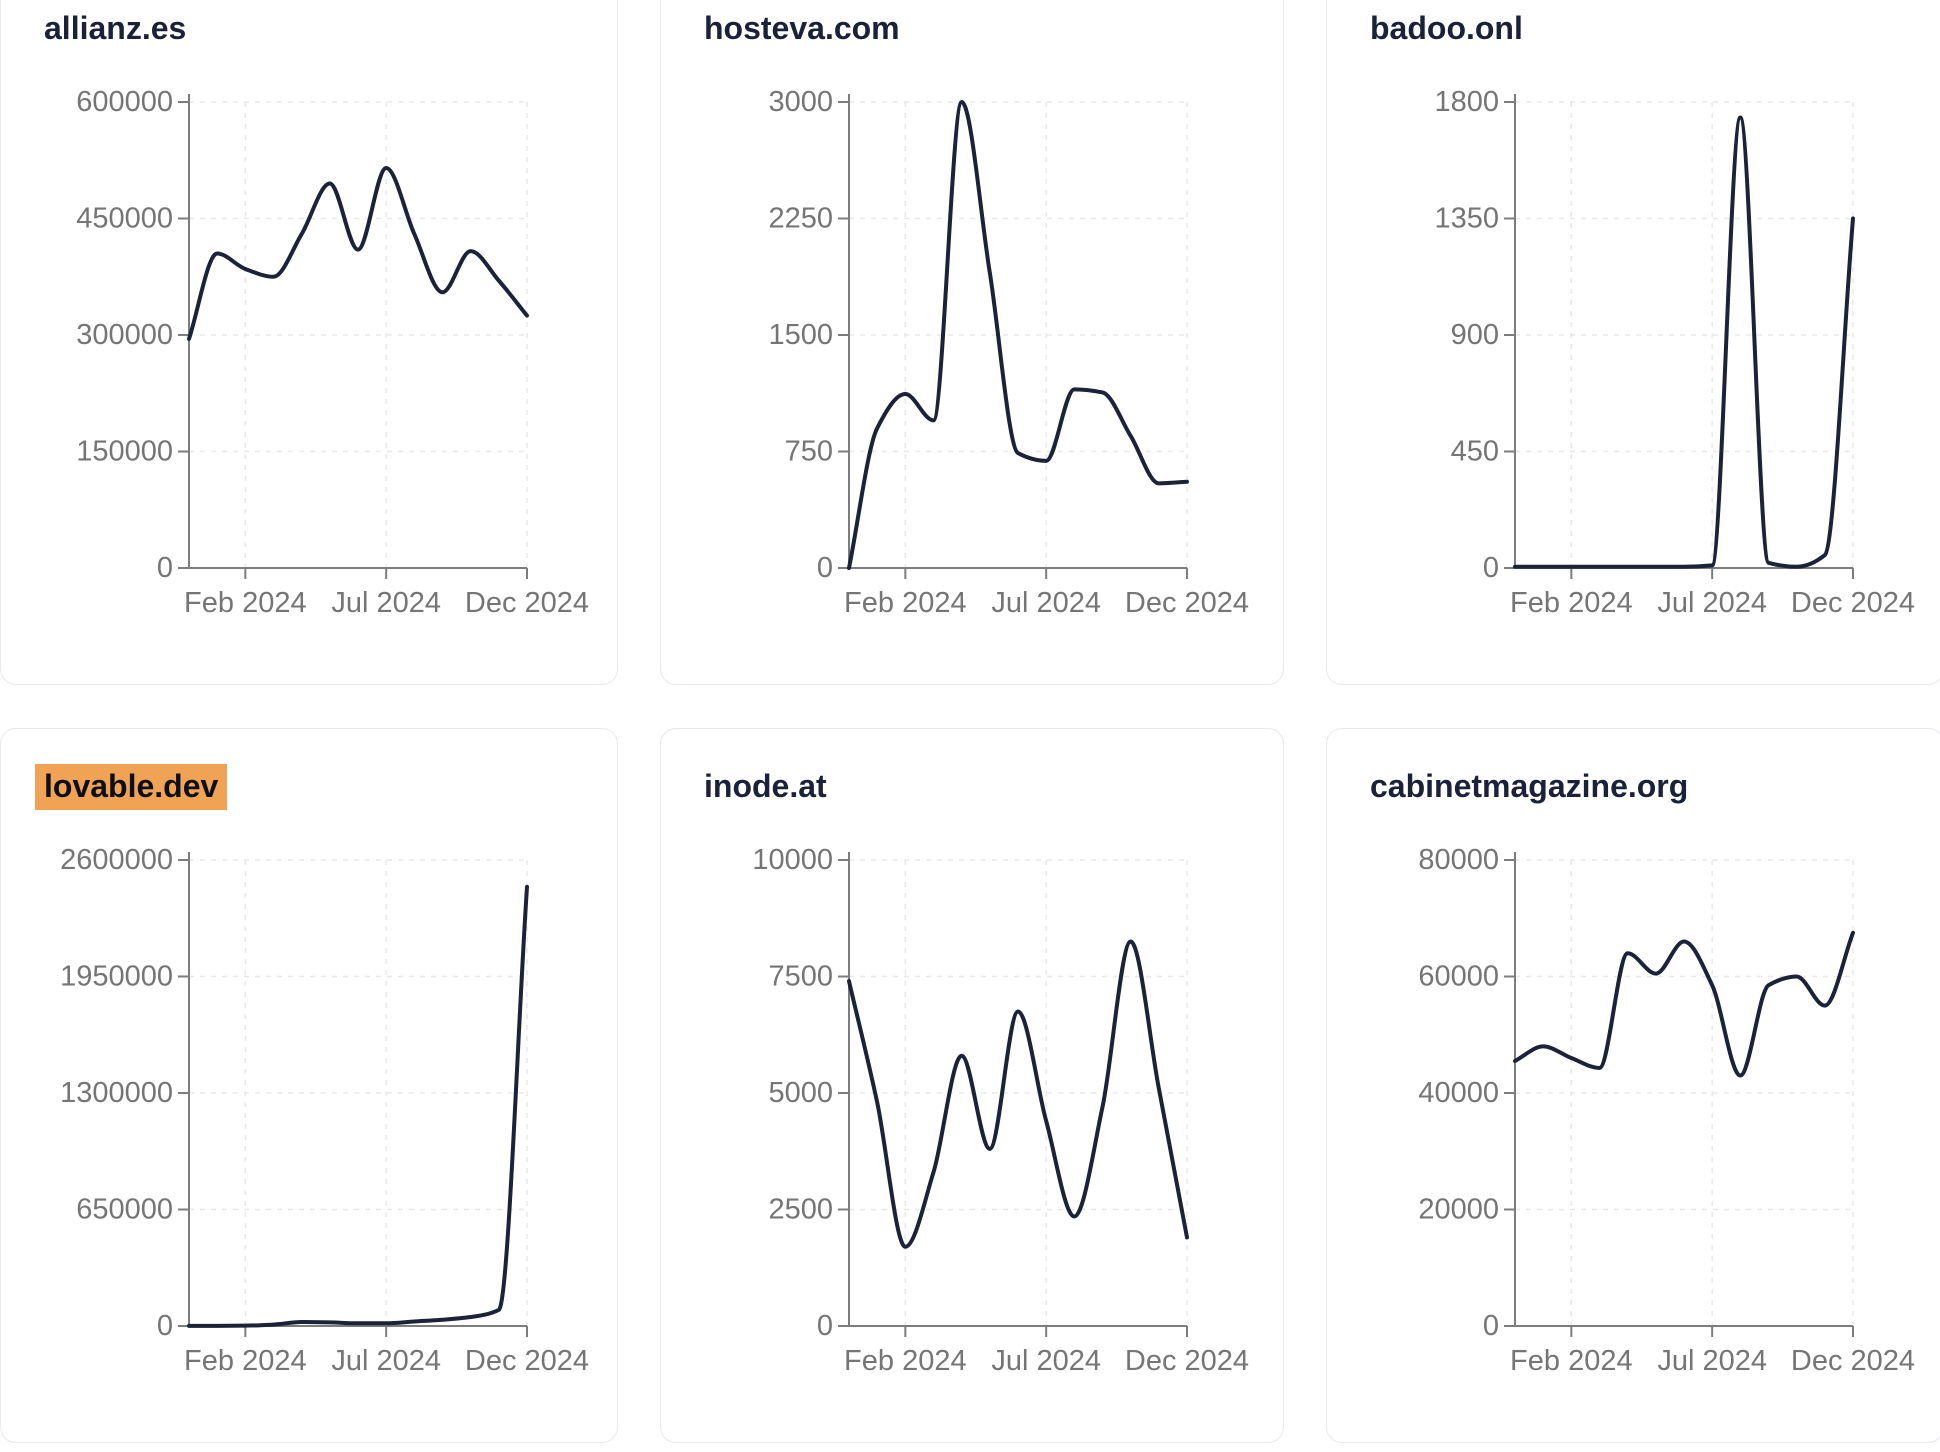  What do you see at coordinates (800, 1210) in the screenshot?
I see `y-tick-label: 2500` at bounding box center [800, 1210].